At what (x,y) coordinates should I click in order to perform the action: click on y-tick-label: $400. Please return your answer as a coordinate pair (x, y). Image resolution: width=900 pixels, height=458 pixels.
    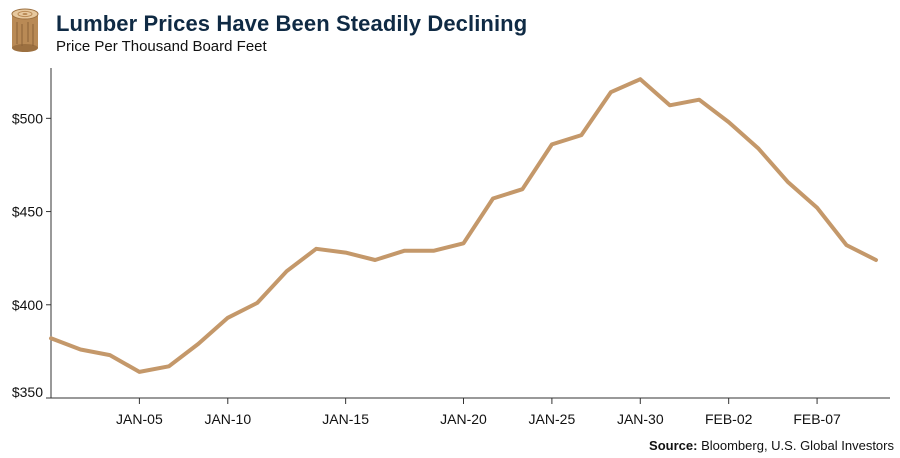
    Looking at the image, I should click on (27, 305).